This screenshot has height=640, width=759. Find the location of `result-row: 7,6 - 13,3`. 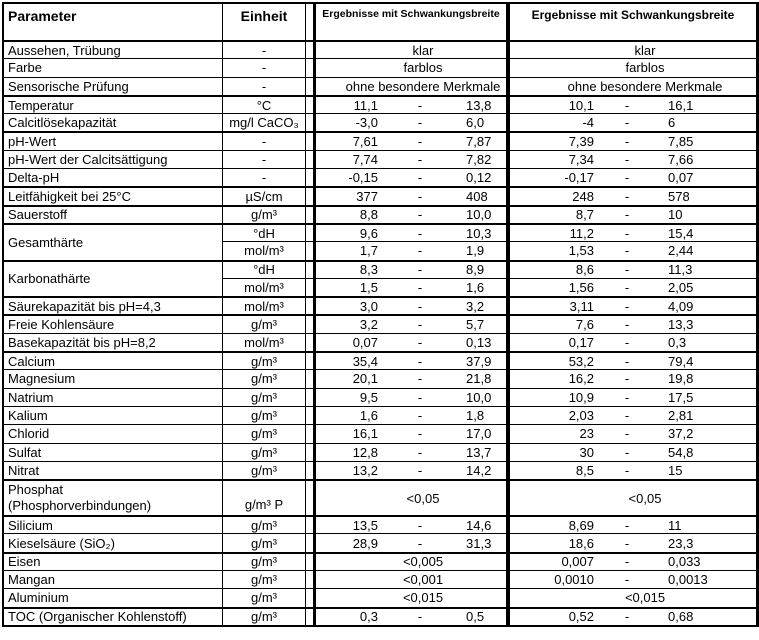

result-row: 7,6 - 13,3 is located at coordinates (633, 323).